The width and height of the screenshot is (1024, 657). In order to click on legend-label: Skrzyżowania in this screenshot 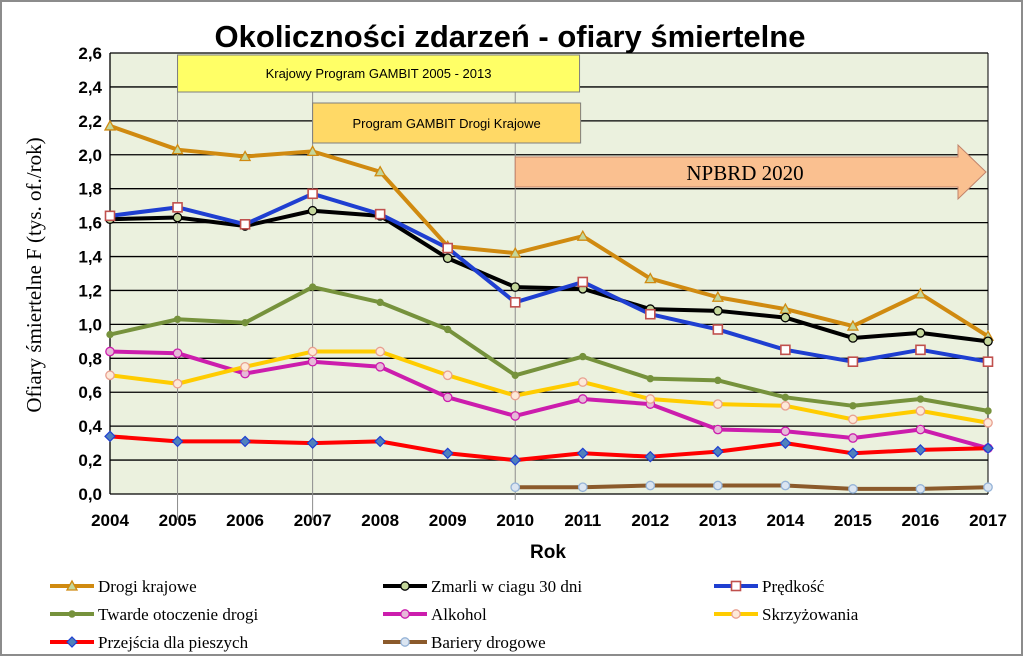, I will do `click(810, 614)`.